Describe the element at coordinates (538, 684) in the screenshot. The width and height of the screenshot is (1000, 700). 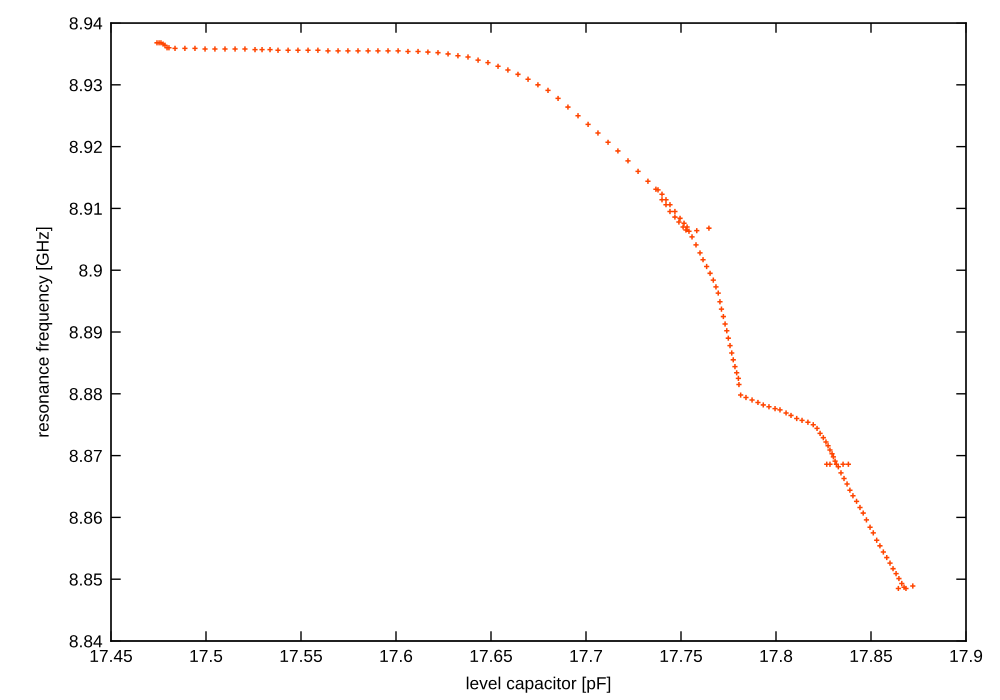
I see `x-axis-title: level capacitor [pF]` at that location.